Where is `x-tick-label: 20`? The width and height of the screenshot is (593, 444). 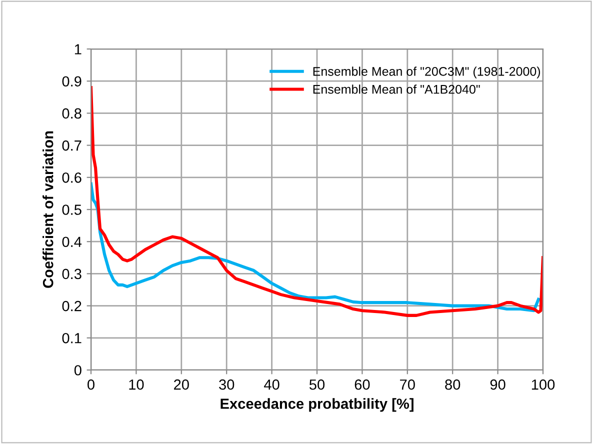 x-tick-label: 20 is located at coordinates (181, 384).